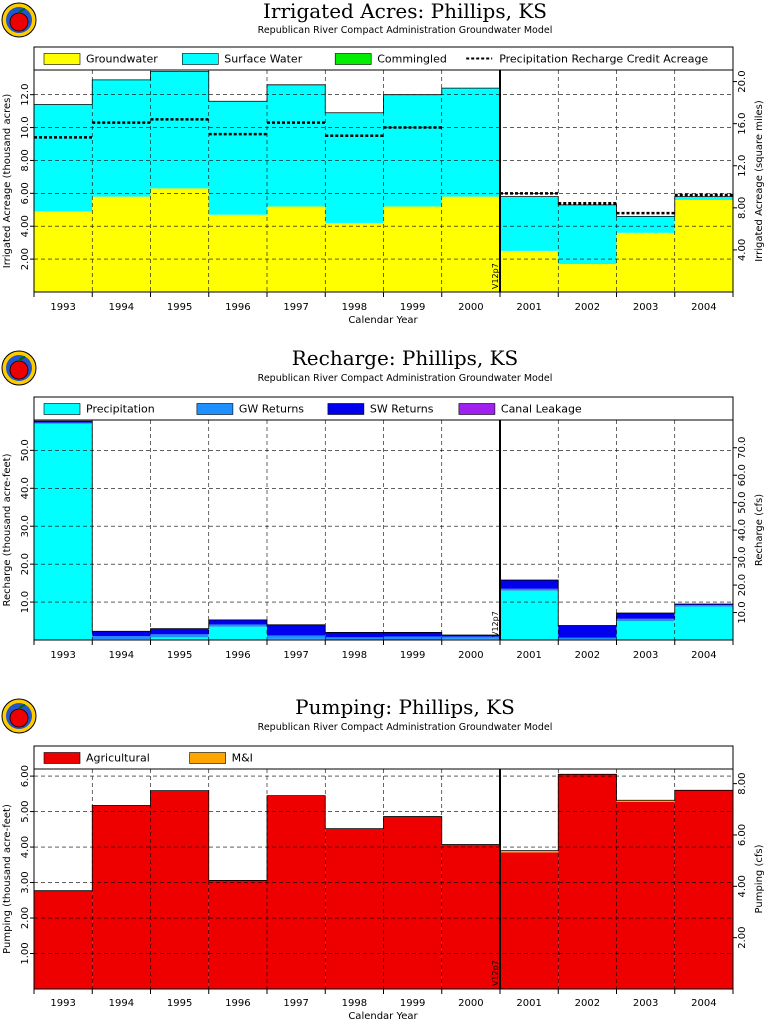 The width and height of the screenshot is (768, 1024). What do you see at coordinates (25, 918) in the screenshot?
I see `ytick-label-left-1: 2.00` at bounding box center [25, 918].